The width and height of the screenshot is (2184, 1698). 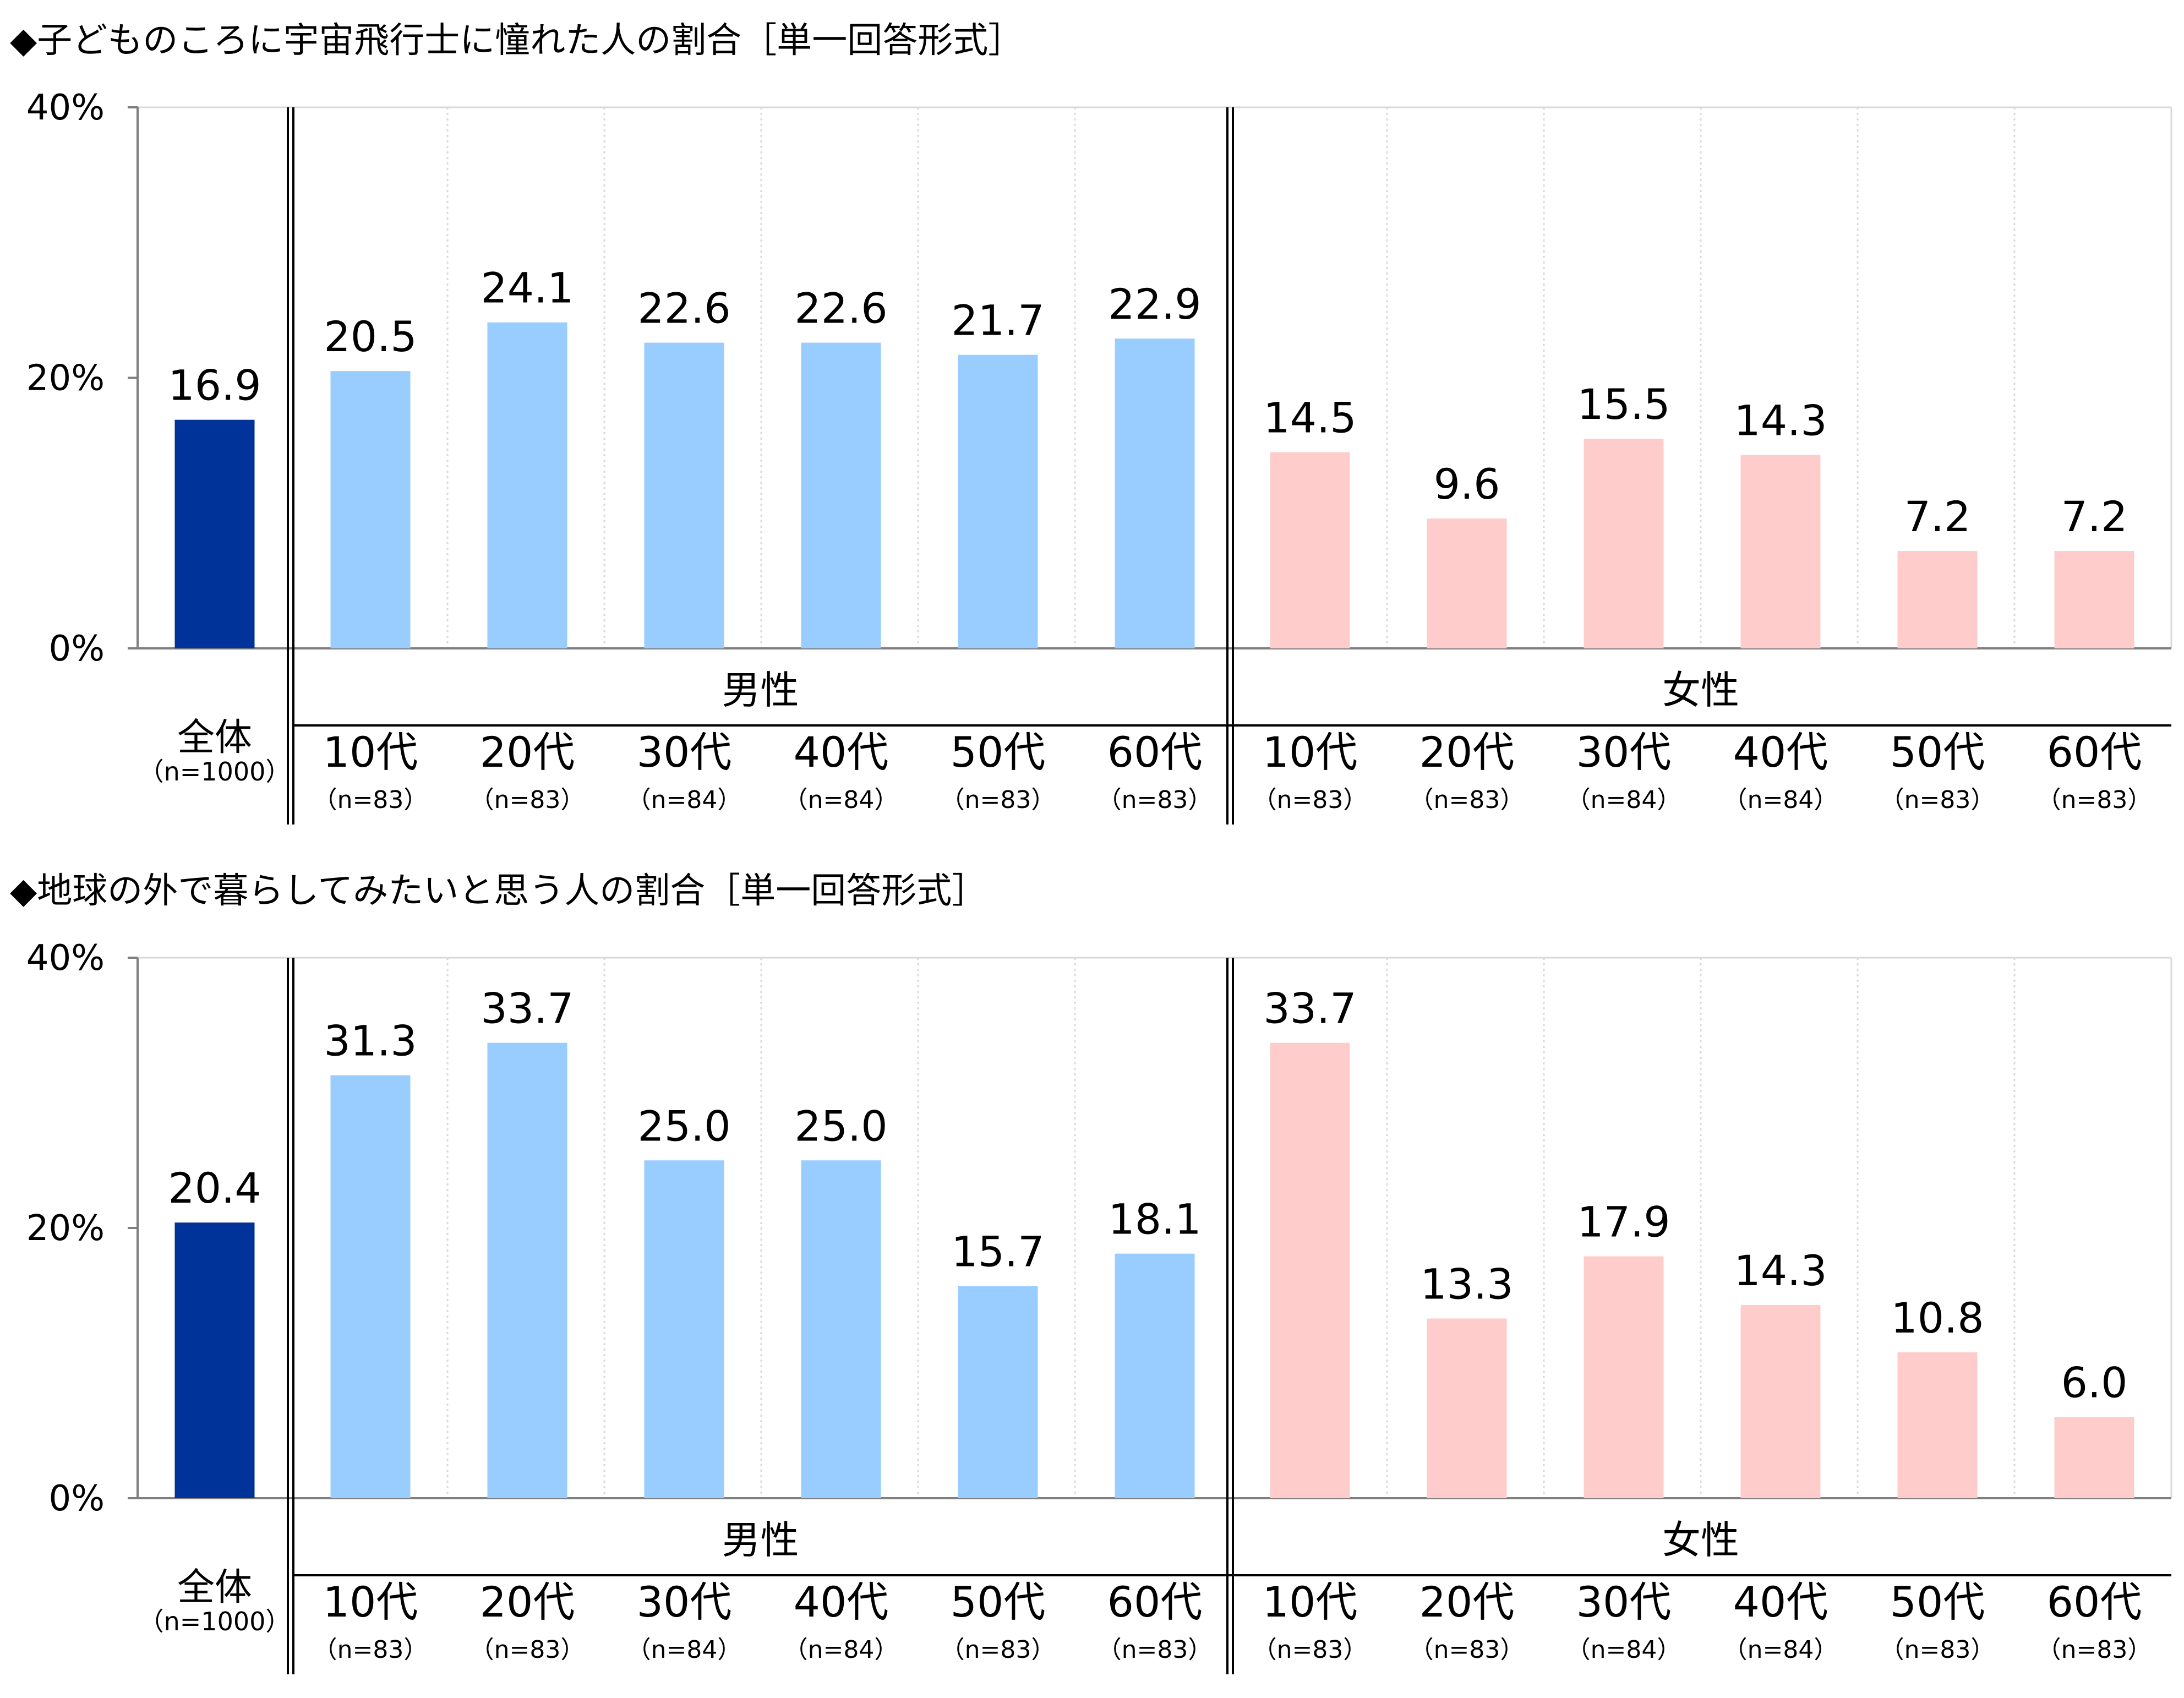 What do you see at coordinates (516, 40) in the screenshot?
I see `chart-title: ◆子どものころに宇宙飛行士に憧れた人の割合［単一回答形式］` at bounding box center [516, 40].